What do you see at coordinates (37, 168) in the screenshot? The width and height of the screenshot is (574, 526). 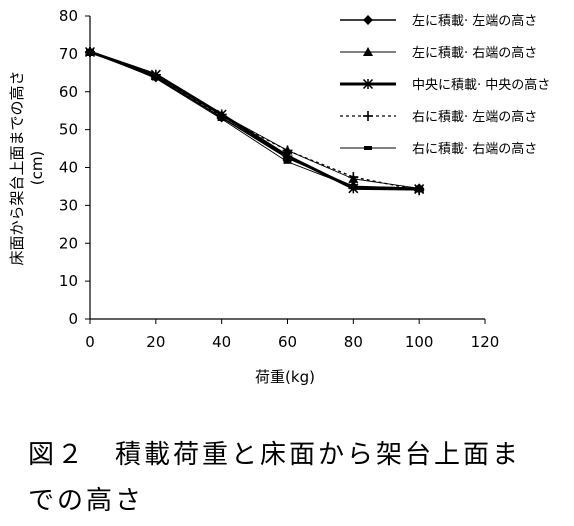 I see `y-axis-unit: (cm)` at bounding box center [37, 168].